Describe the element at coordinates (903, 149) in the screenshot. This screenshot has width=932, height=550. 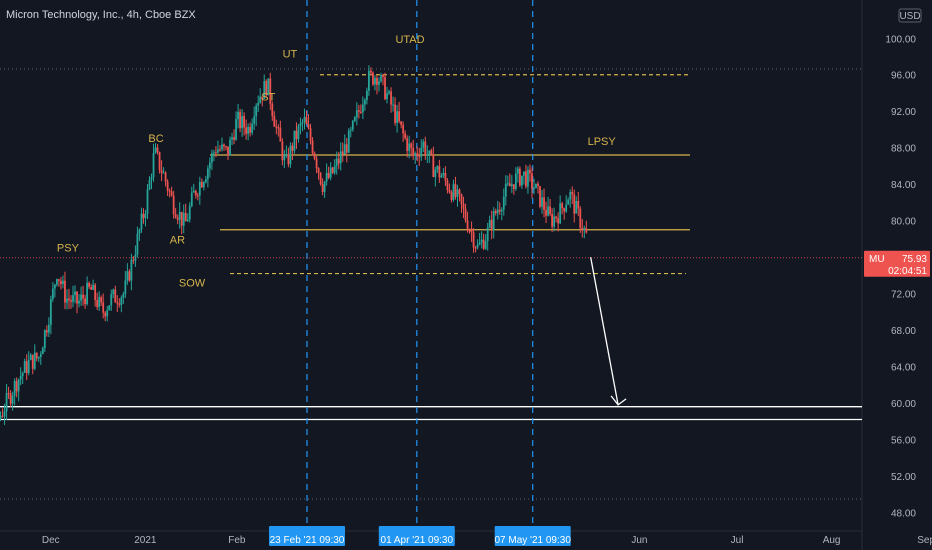
I see `y-tick-label: 88.00` at that location.